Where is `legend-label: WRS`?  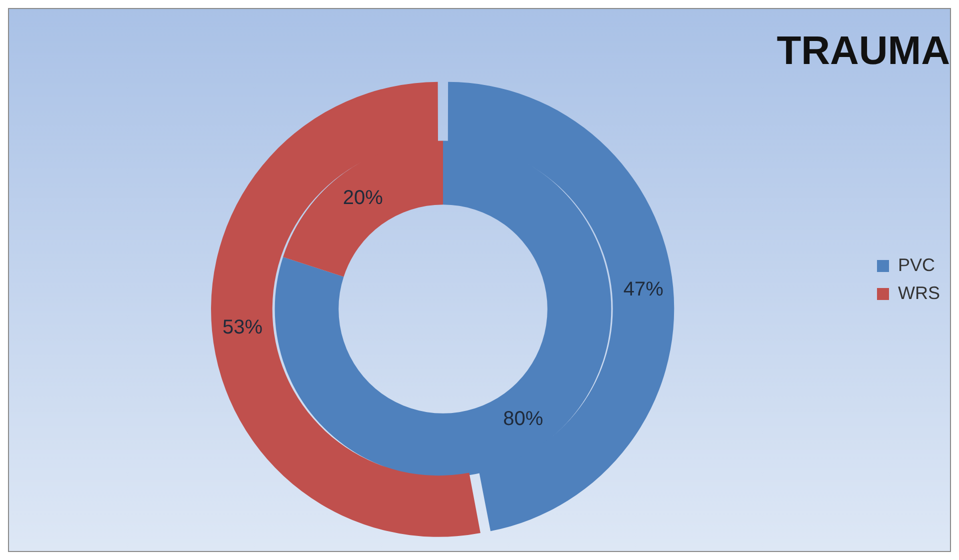 legend-label: WRS is located at coordinates (919, 292).